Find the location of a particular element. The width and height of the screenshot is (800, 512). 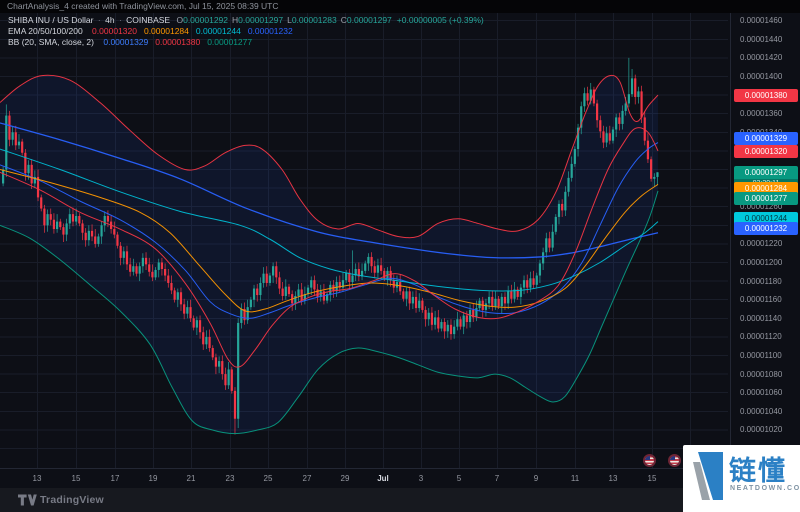

indicator-price-badge: 0.00001277 is located at coordinates (766, 198).